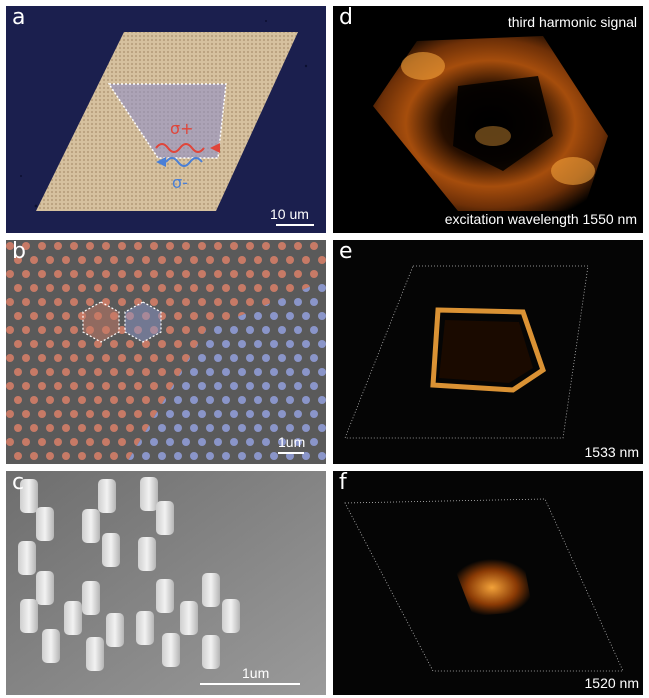 This screenshot has width=649, height=698. Describe the element at coordinates (611, 683) in the screenshot. I see `panel-f-caption: 1520 nm` at that location.